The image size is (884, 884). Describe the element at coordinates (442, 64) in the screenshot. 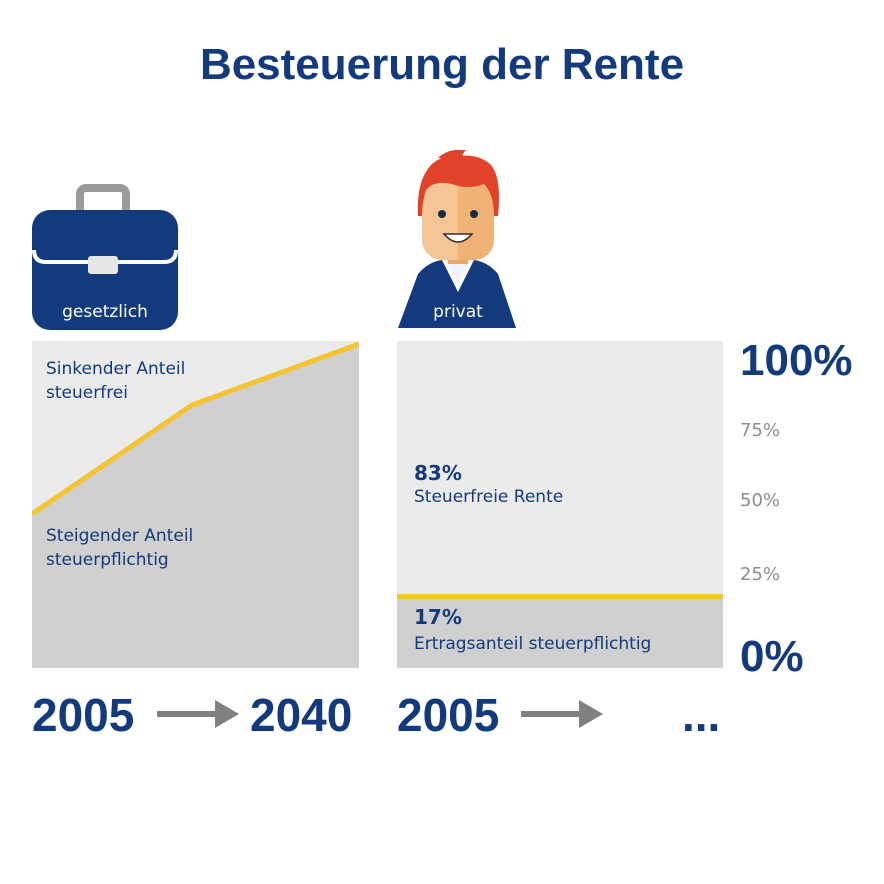

I see `page-title: Besteuerung der Rente` at that location.